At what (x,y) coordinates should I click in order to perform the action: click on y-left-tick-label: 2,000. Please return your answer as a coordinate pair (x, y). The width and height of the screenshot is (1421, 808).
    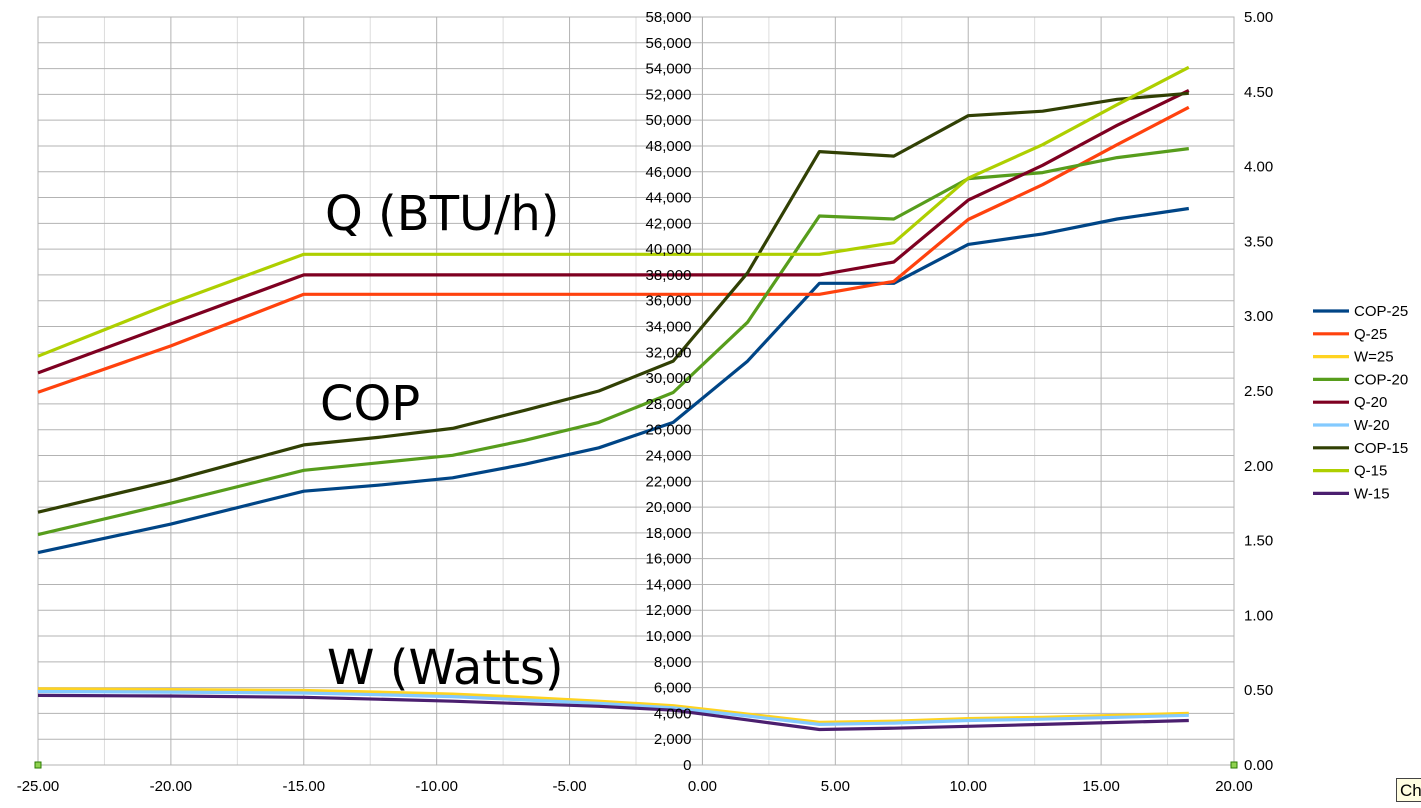
    Looking at the image, I should click on (673, 739).